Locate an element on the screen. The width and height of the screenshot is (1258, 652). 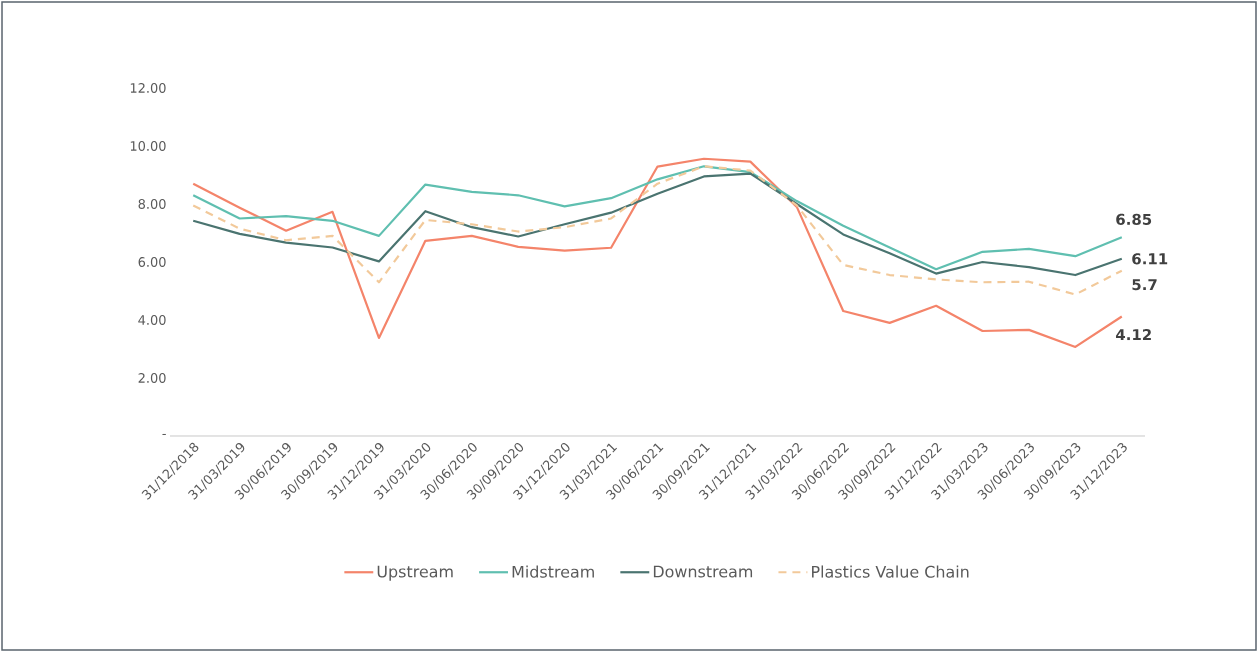
y-tick-label: 12.00 is located at coordinates (148, 88).